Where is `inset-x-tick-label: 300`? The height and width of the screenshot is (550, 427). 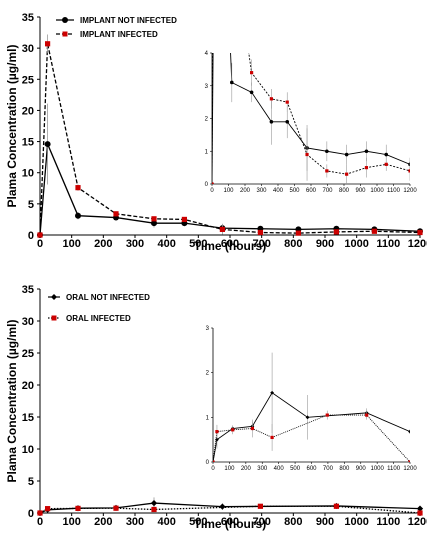
inset-x-tick-label: 300 is located at coordinates (261, 191).